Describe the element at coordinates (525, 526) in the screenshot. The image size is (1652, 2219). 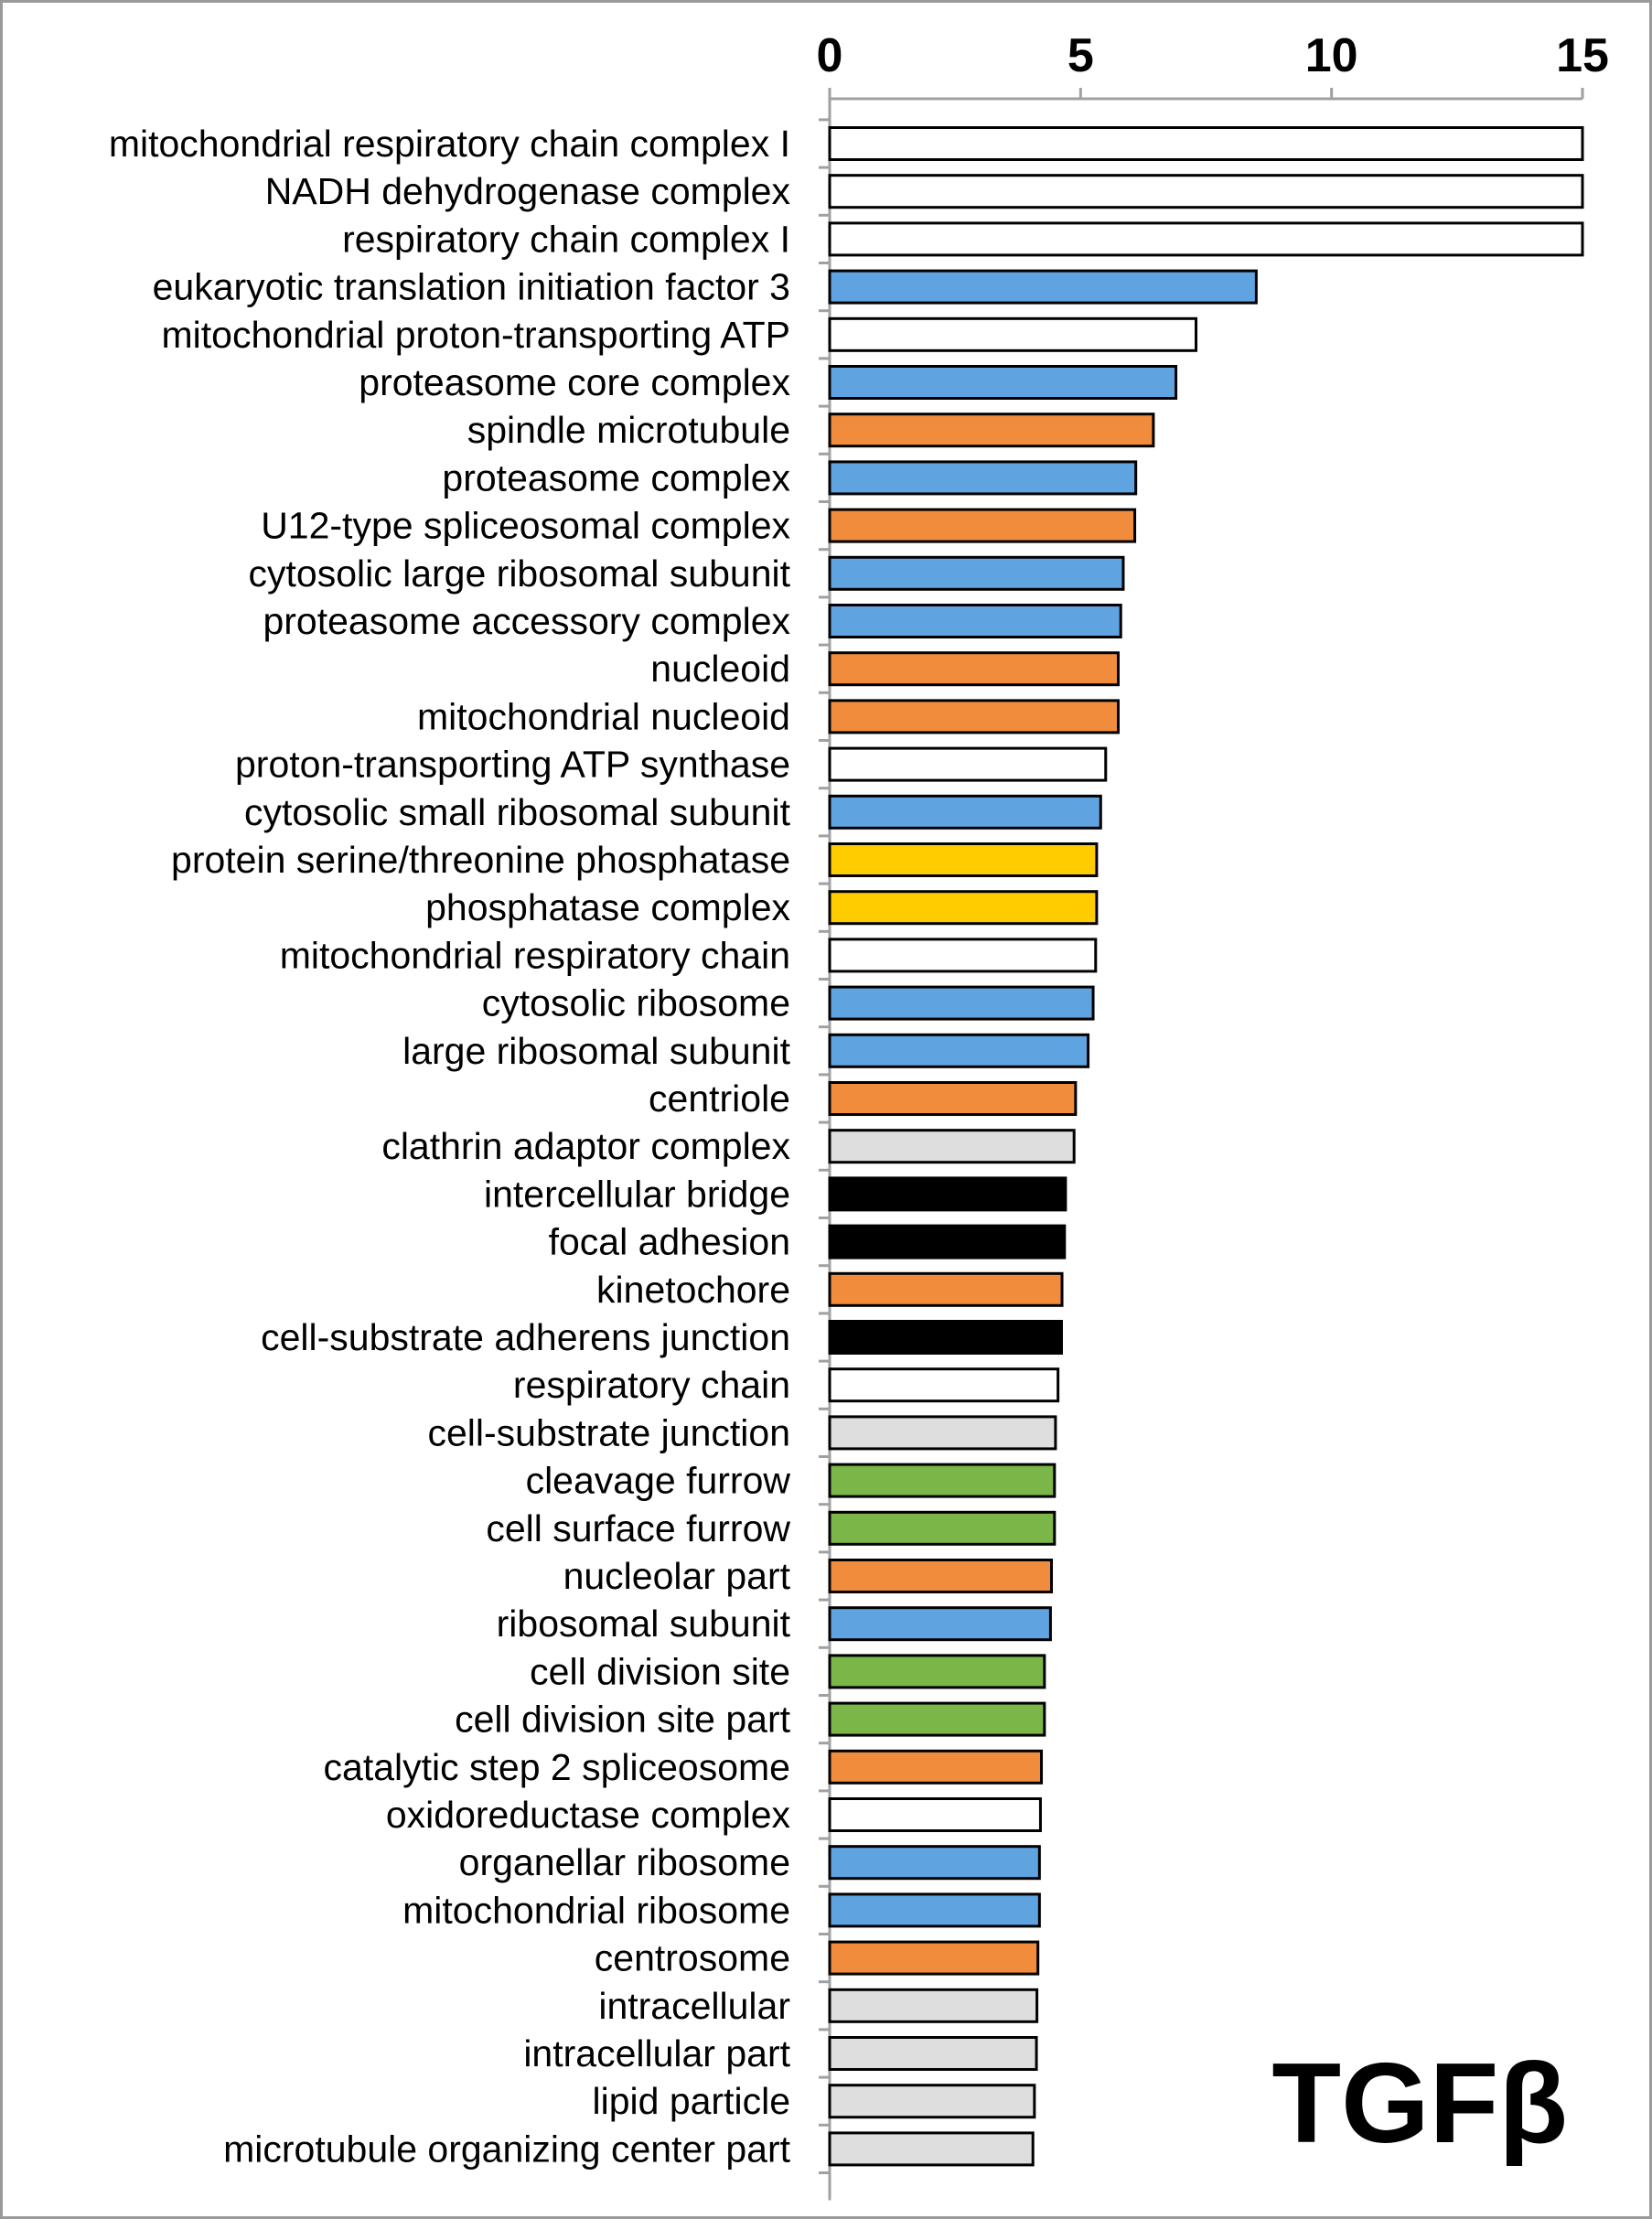
I see `category-label: U12-type spliceosomal complex` at that location.